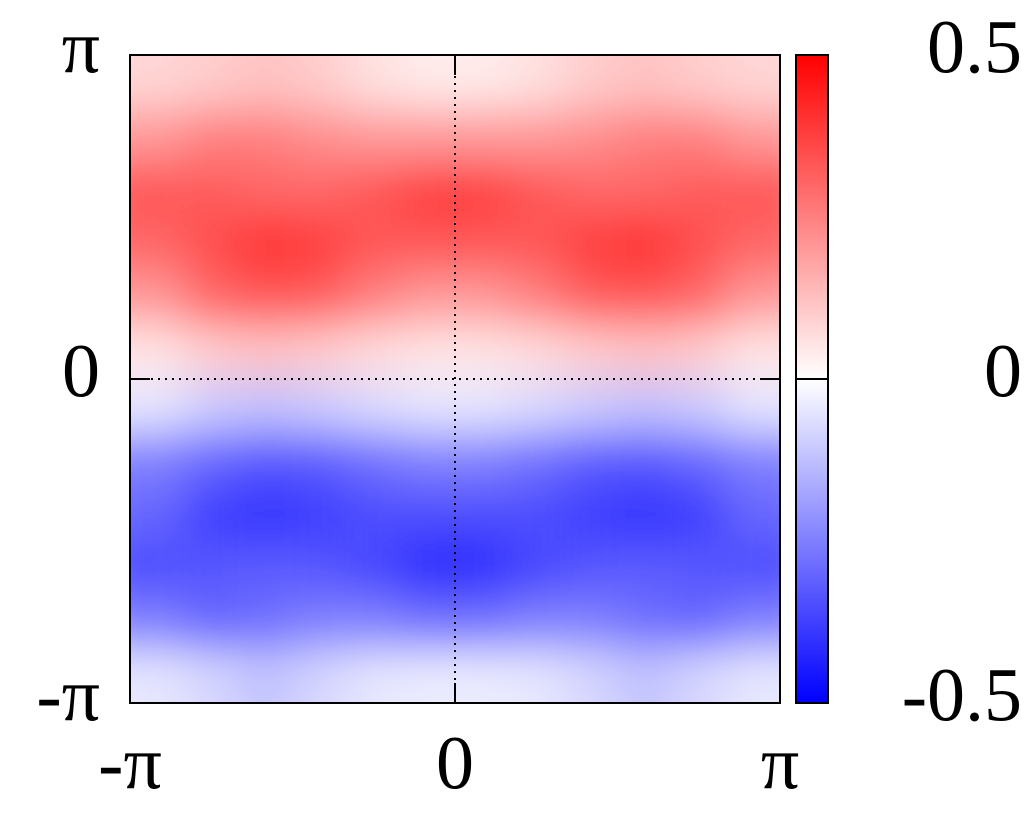 The height and width of the screenshot is (830, 1030). Describe the element at coordinates (81, 371) in the screenshot. I see `y-tick-label: 0` at that location.